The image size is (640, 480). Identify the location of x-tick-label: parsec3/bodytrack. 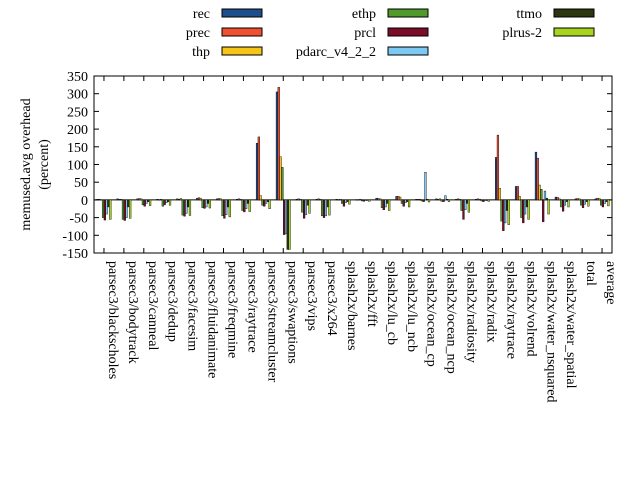
(132, 312).